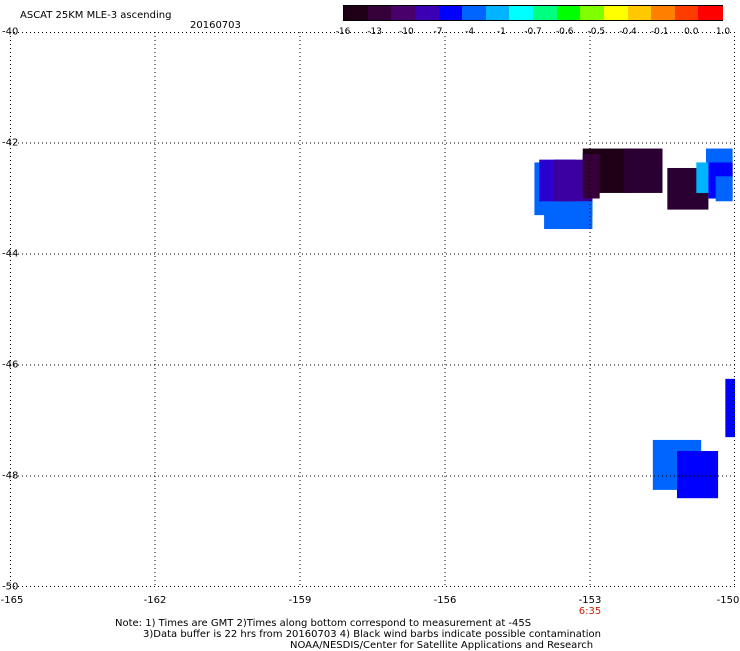 This screenshot has height=651, width=740. Describe the element at coordinates (96, 15) in the screenshot. I see `map-title: ASCAT 25KM MLE-3 ascending` at that location.